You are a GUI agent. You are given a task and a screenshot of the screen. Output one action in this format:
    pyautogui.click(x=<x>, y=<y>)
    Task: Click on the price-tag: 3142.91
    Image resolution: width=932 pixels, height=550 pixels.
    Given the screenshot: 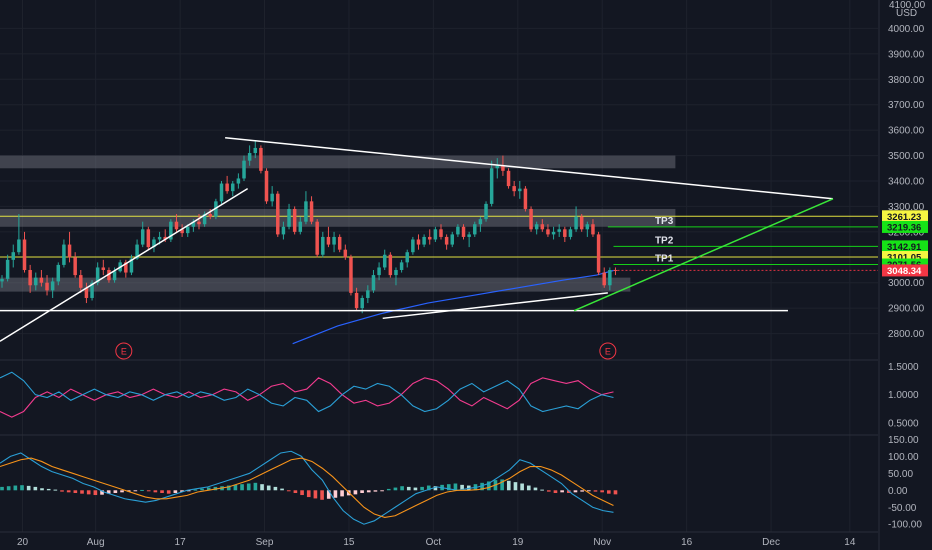 What is the action you would take?
    pyautogui.click(x=905, y=246)
    